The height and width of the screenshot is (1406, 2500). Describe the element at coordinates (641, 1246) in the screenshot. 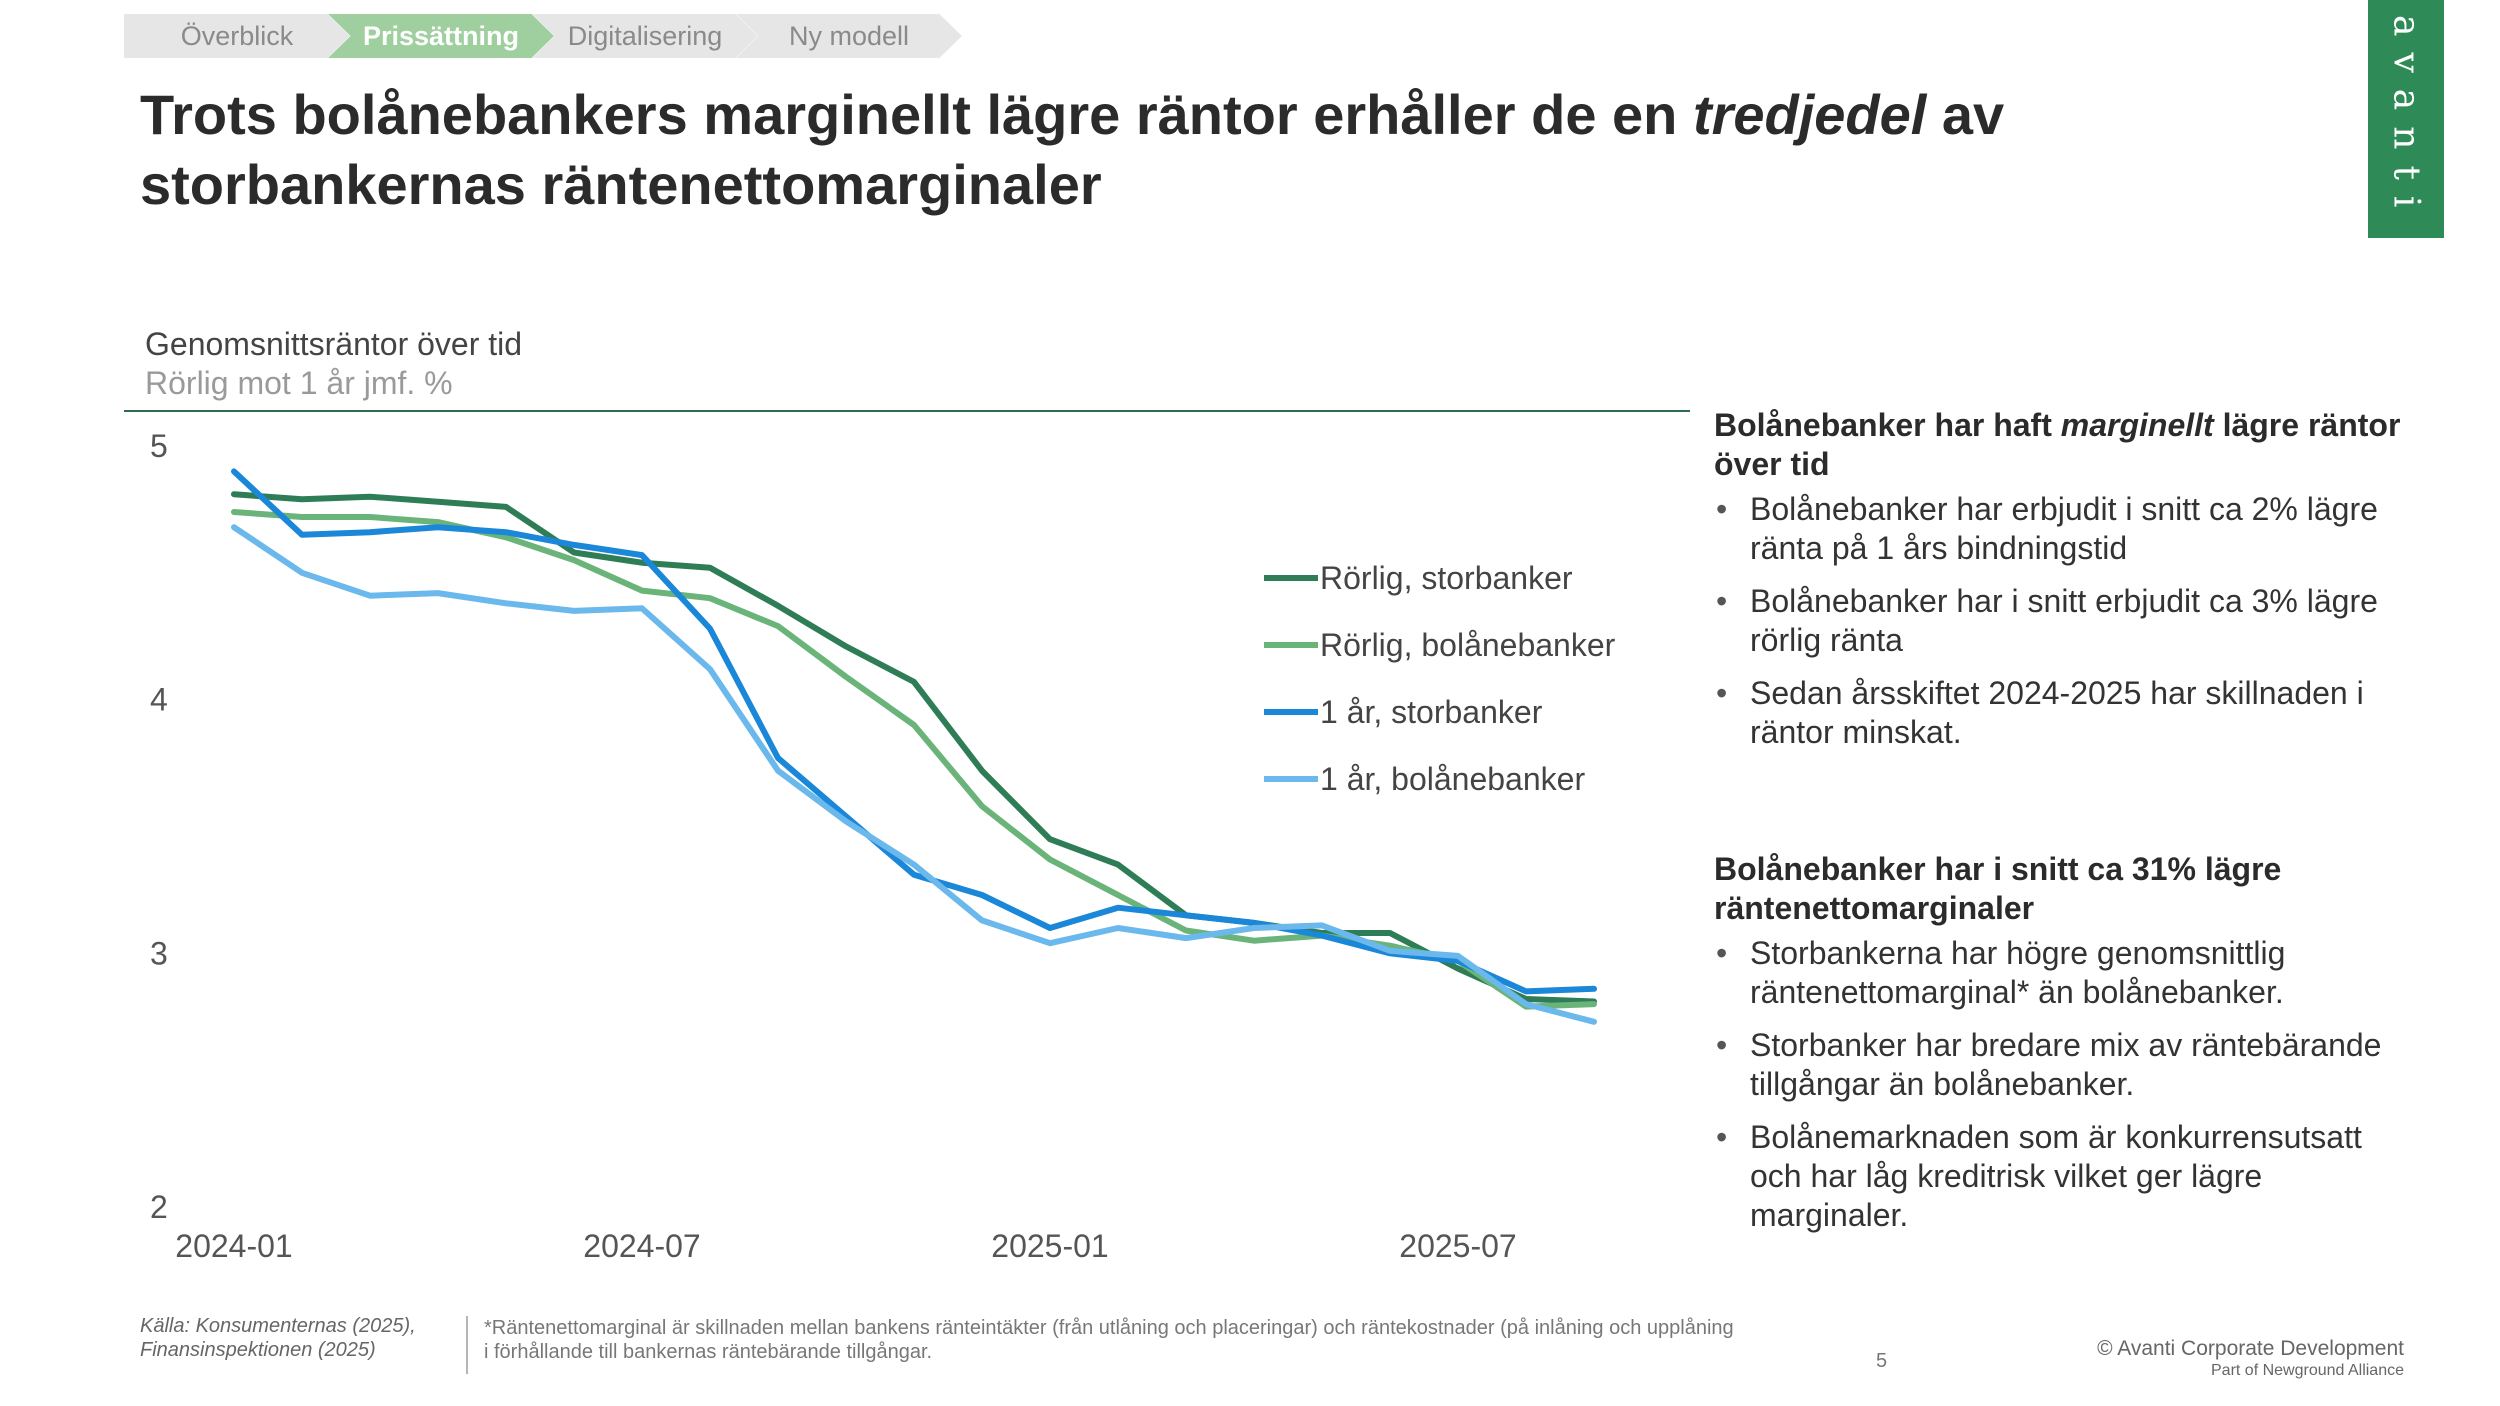

I see `x-tick-label: 2024-07` at that location.